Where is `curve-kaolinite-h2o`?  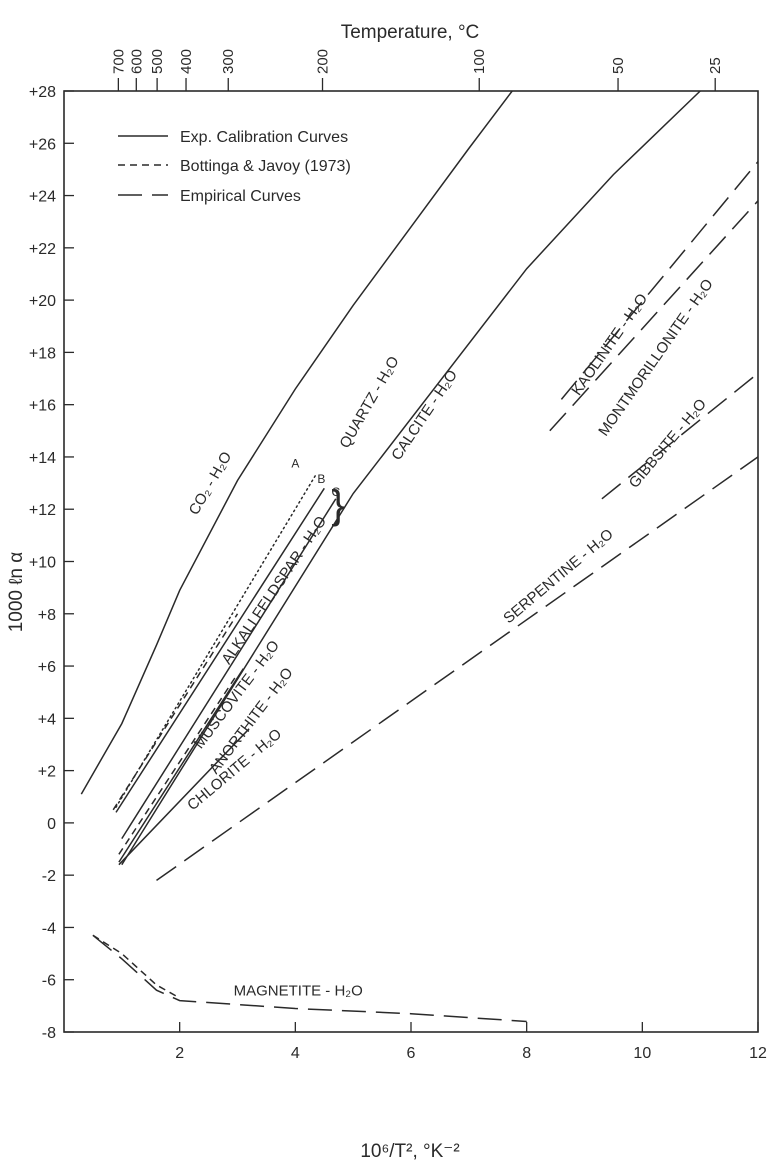 curve-kaolinite-h2o is located at coordinates (659, 280).